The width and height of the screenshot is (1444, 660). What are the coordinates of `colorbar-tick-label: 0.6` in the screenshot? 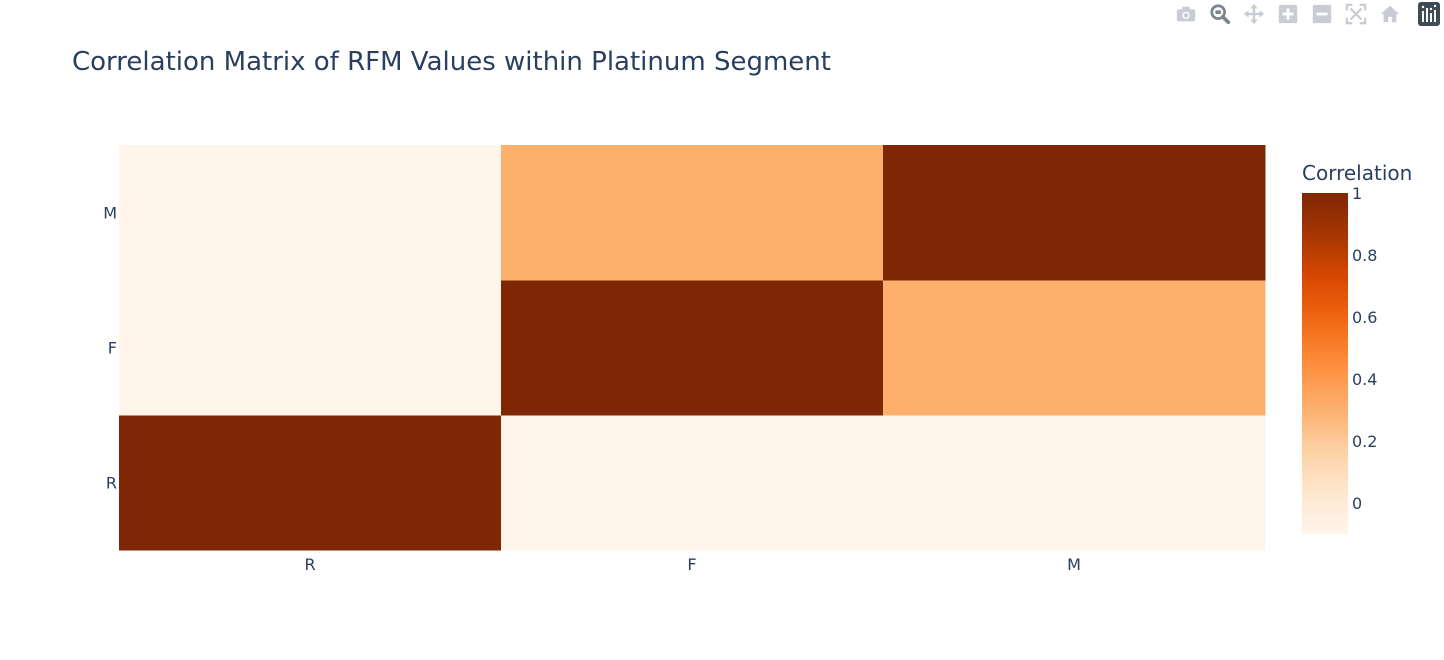 It's located at (1364, 317).